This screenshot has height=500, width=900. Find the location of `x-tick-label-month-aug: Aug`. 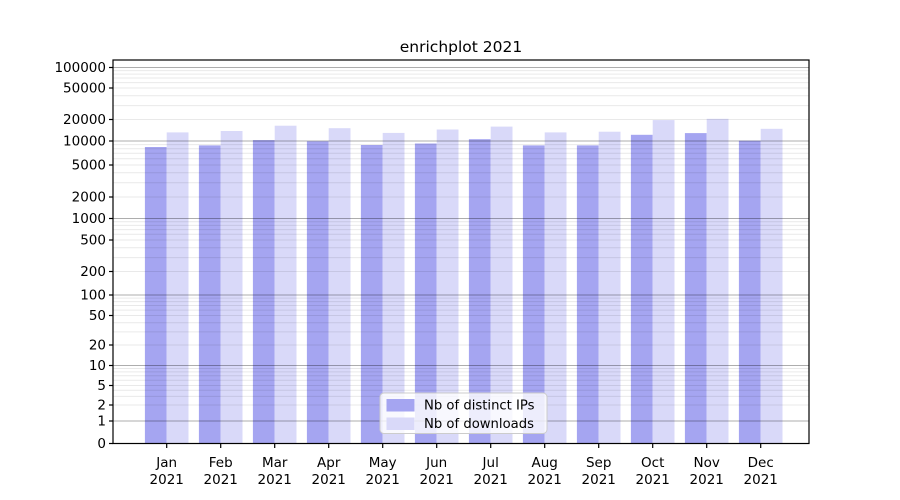

x-tick-label-month-aug: Aug is located at coordinates (545, 463).